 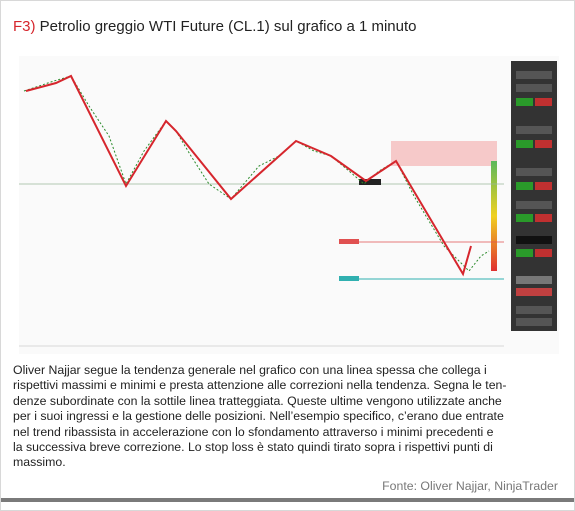 I want to click on source: Fonte: Oliver Najjar, NinjaTrader, so click(x=470, y=486).